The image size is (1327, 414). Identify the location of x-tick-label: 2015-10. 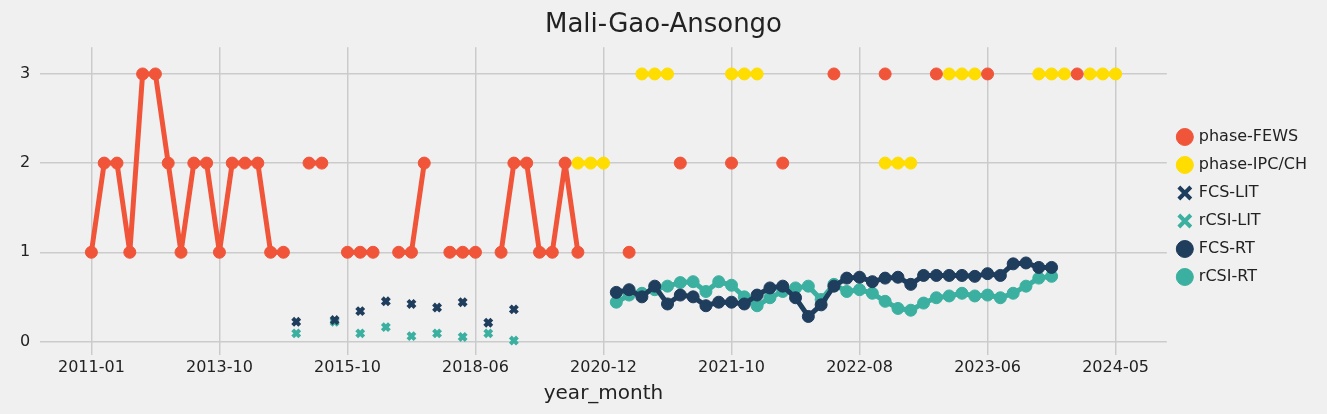
(347, 366).